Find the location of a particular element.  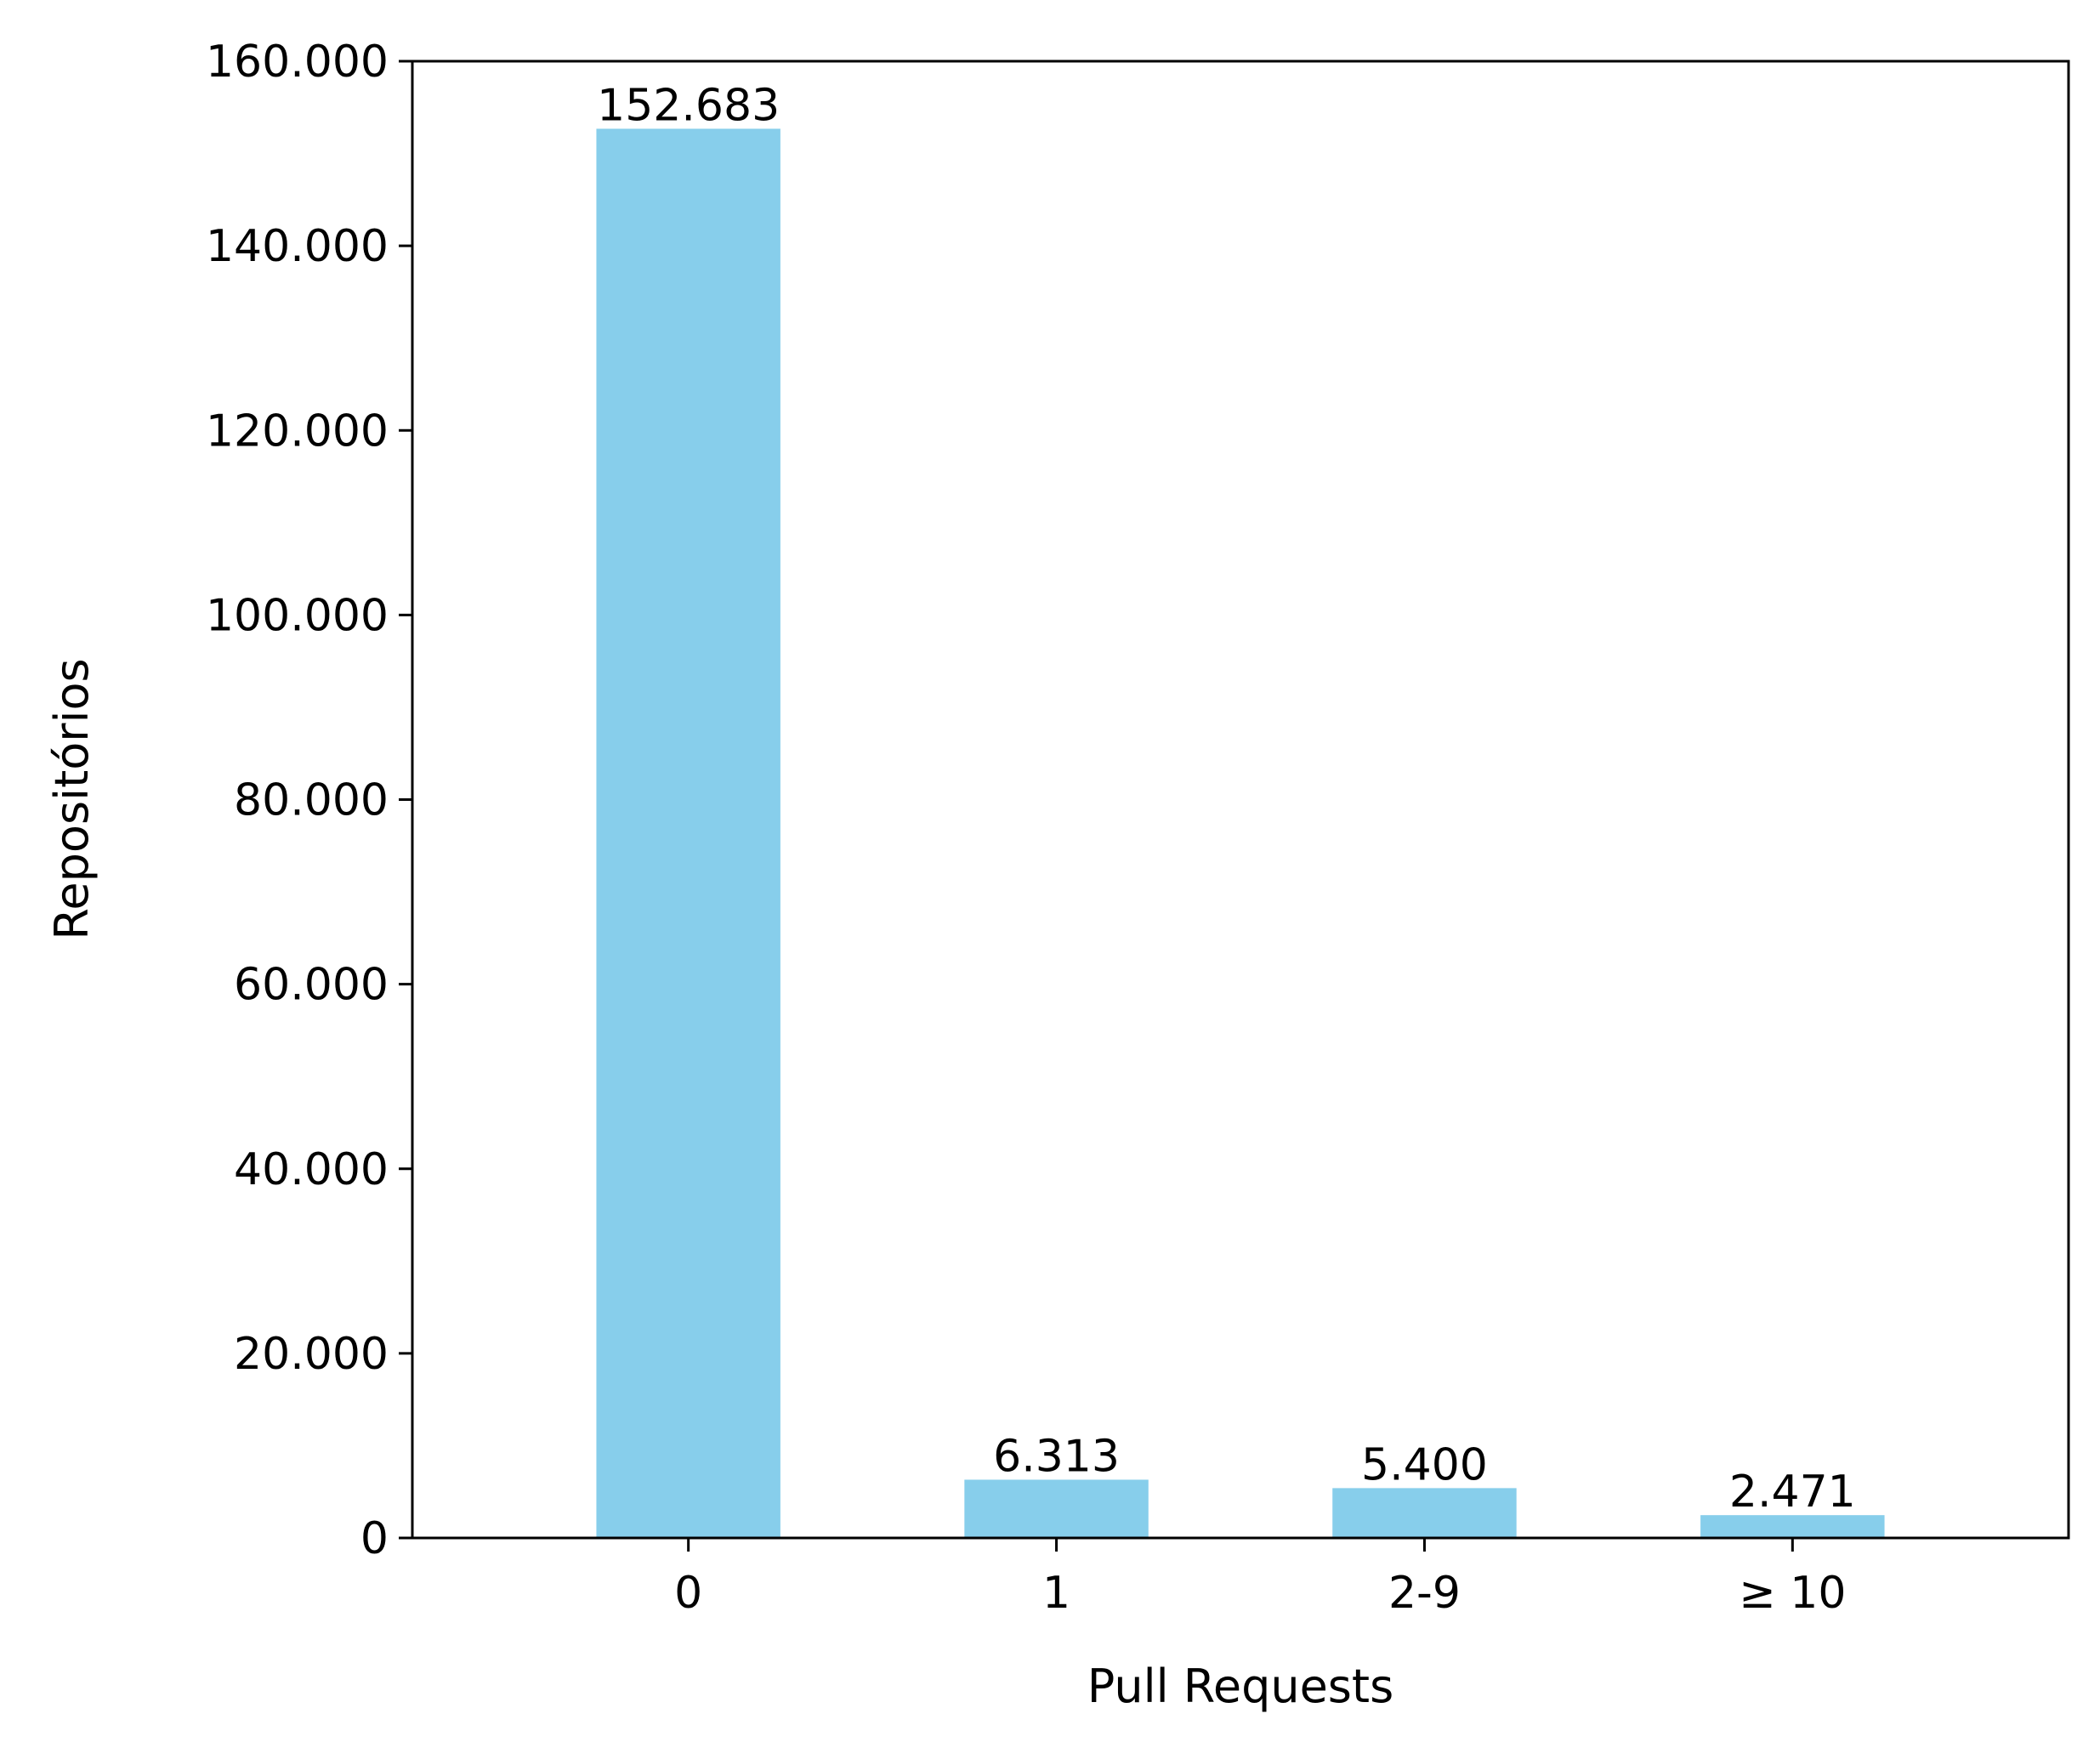

y-tick-label-0: 0 is located at coordinates (374, 1538).